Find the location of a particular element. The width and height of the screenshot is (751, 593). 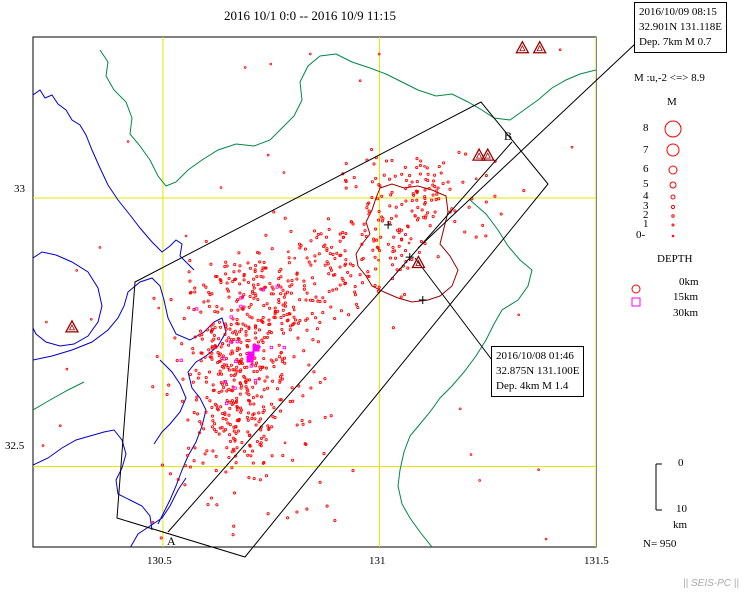

station-cross-icon is located at coordinates (388, 224).